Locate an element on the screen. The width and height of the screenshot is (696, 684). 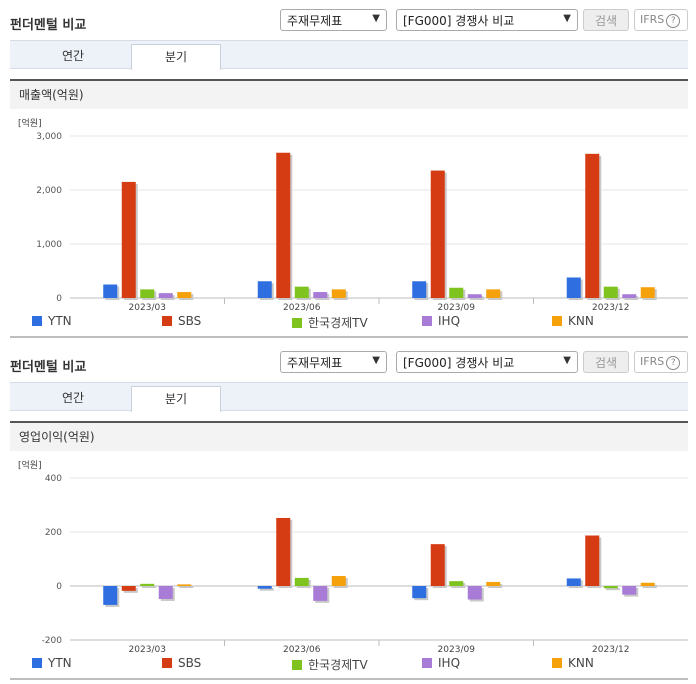
legend-label: YTN is located at coordinates (60, 663).